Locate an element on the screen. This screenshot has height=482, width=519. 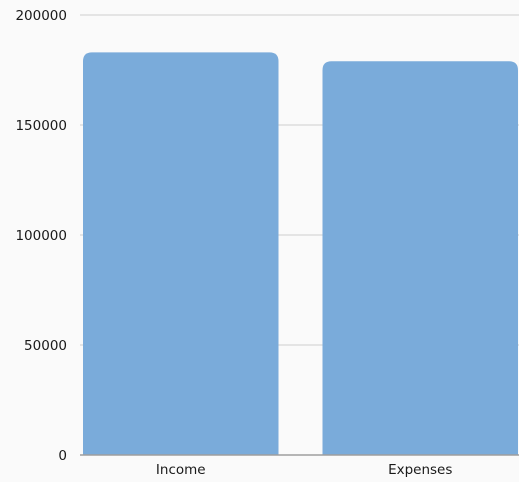
y-tick-label: 50000 is located at coordinates (45, 346).